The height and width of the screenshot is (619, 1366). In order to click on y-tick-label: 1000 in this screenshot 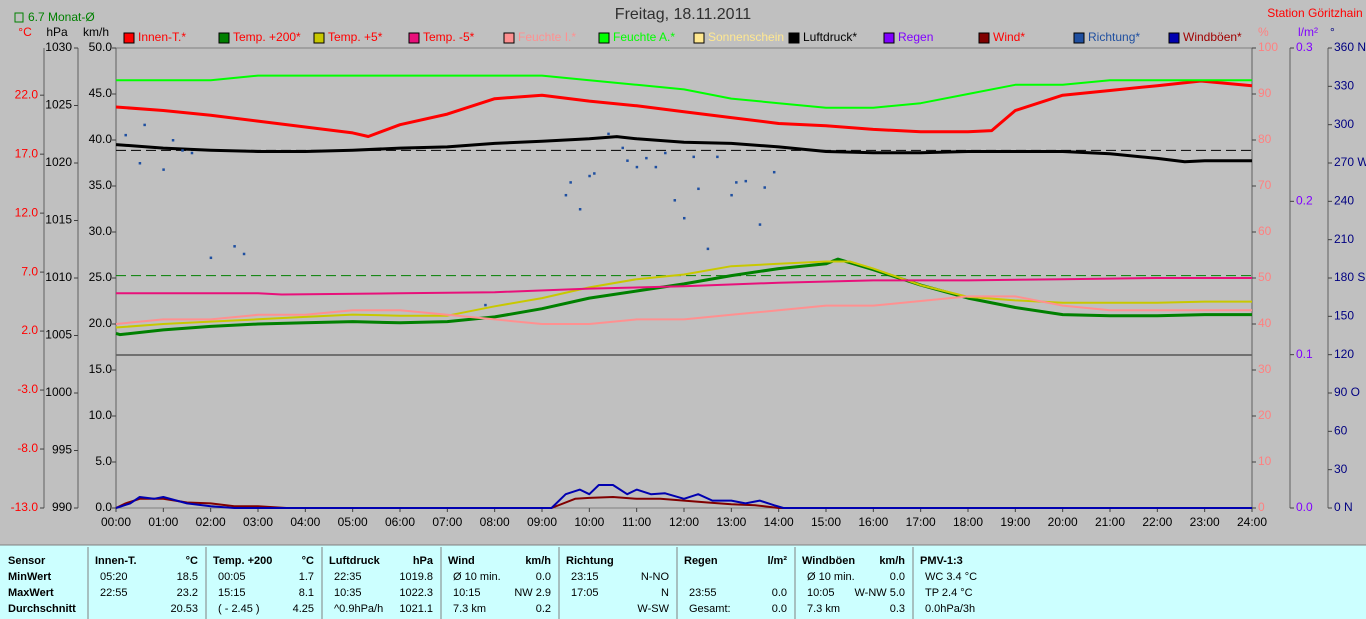, I will do `click(58, 392)`.